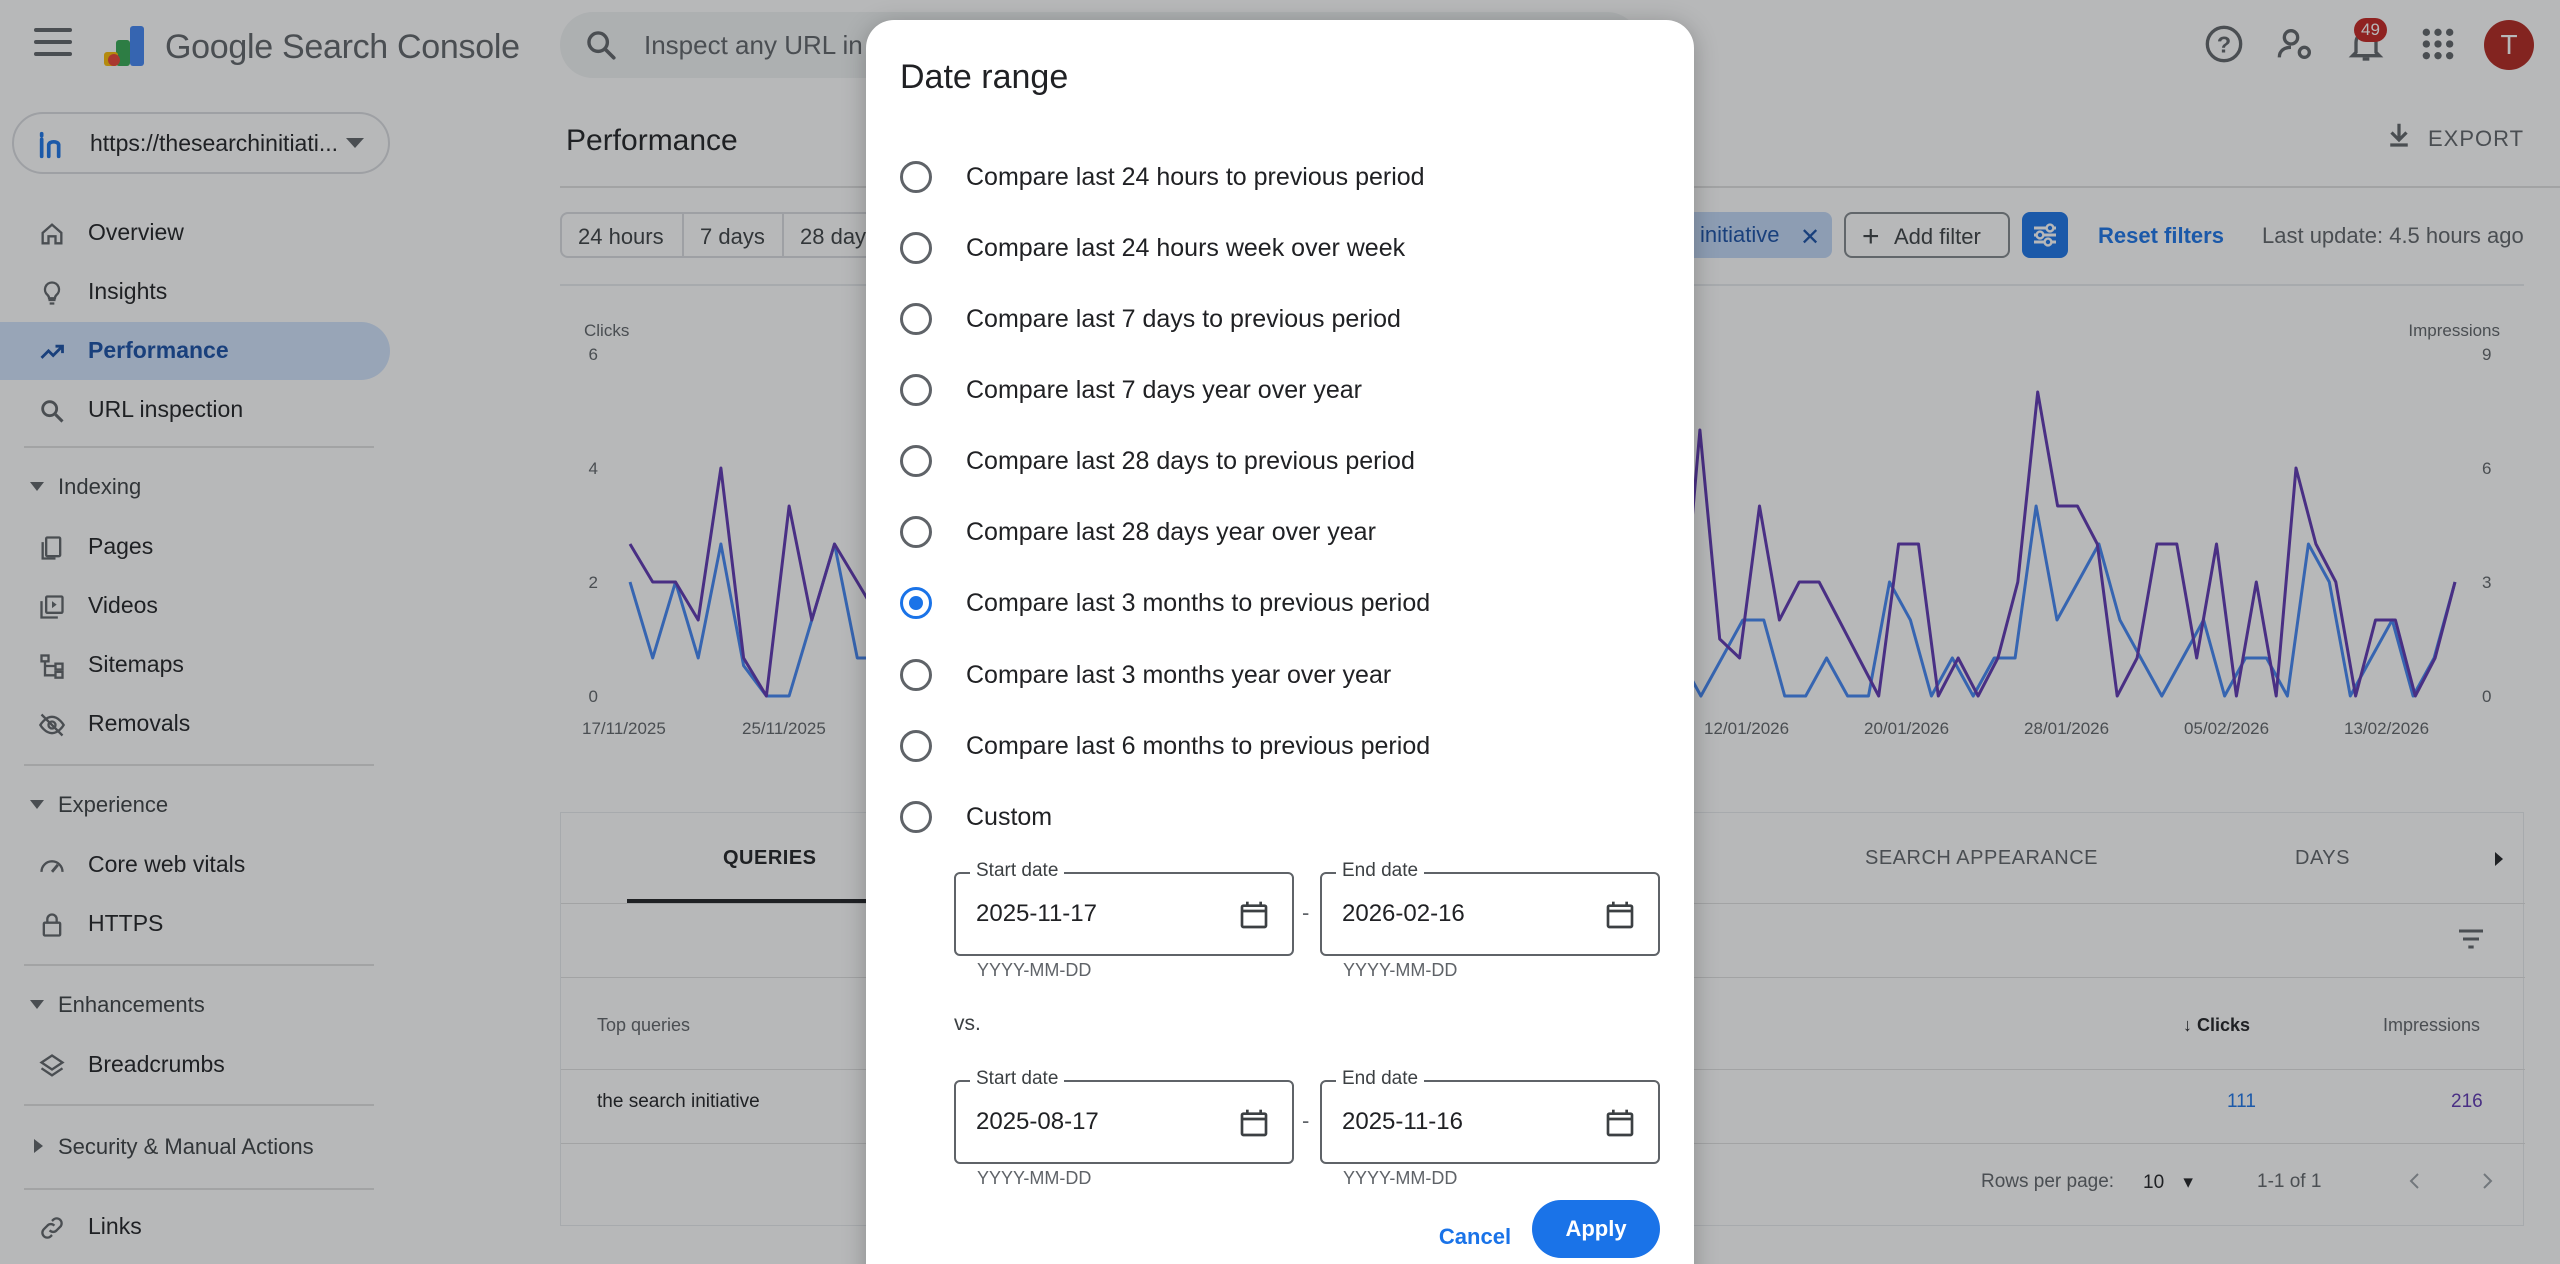  I want to click on add-filter-label: Add filter, so click(1937, 236).